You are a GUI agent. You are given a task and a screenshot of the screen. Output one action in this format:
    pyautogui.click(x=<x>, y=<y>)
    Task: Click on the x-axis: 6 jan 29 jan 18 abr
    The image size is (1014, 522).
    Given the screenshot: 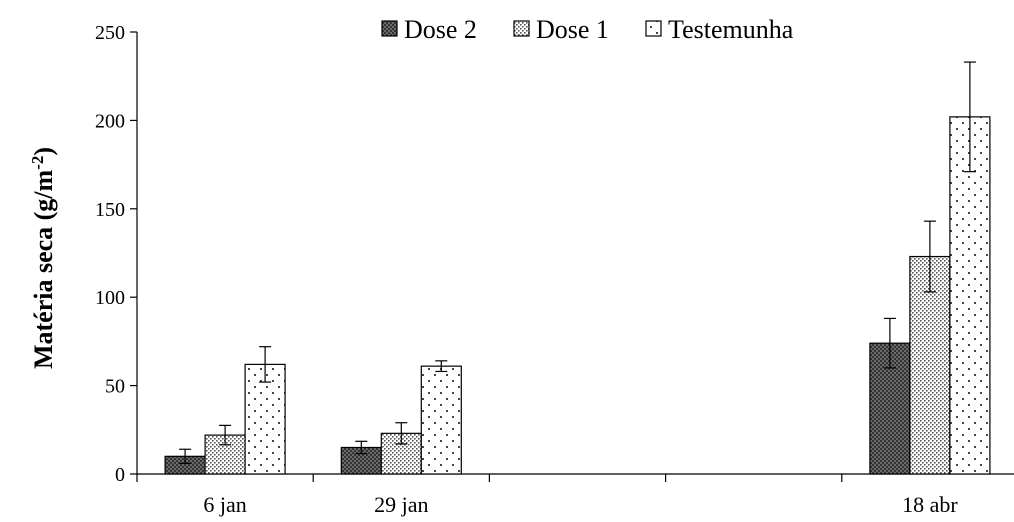 What is the action you would take?
    pyautogui.click(x=575, y=495)
    